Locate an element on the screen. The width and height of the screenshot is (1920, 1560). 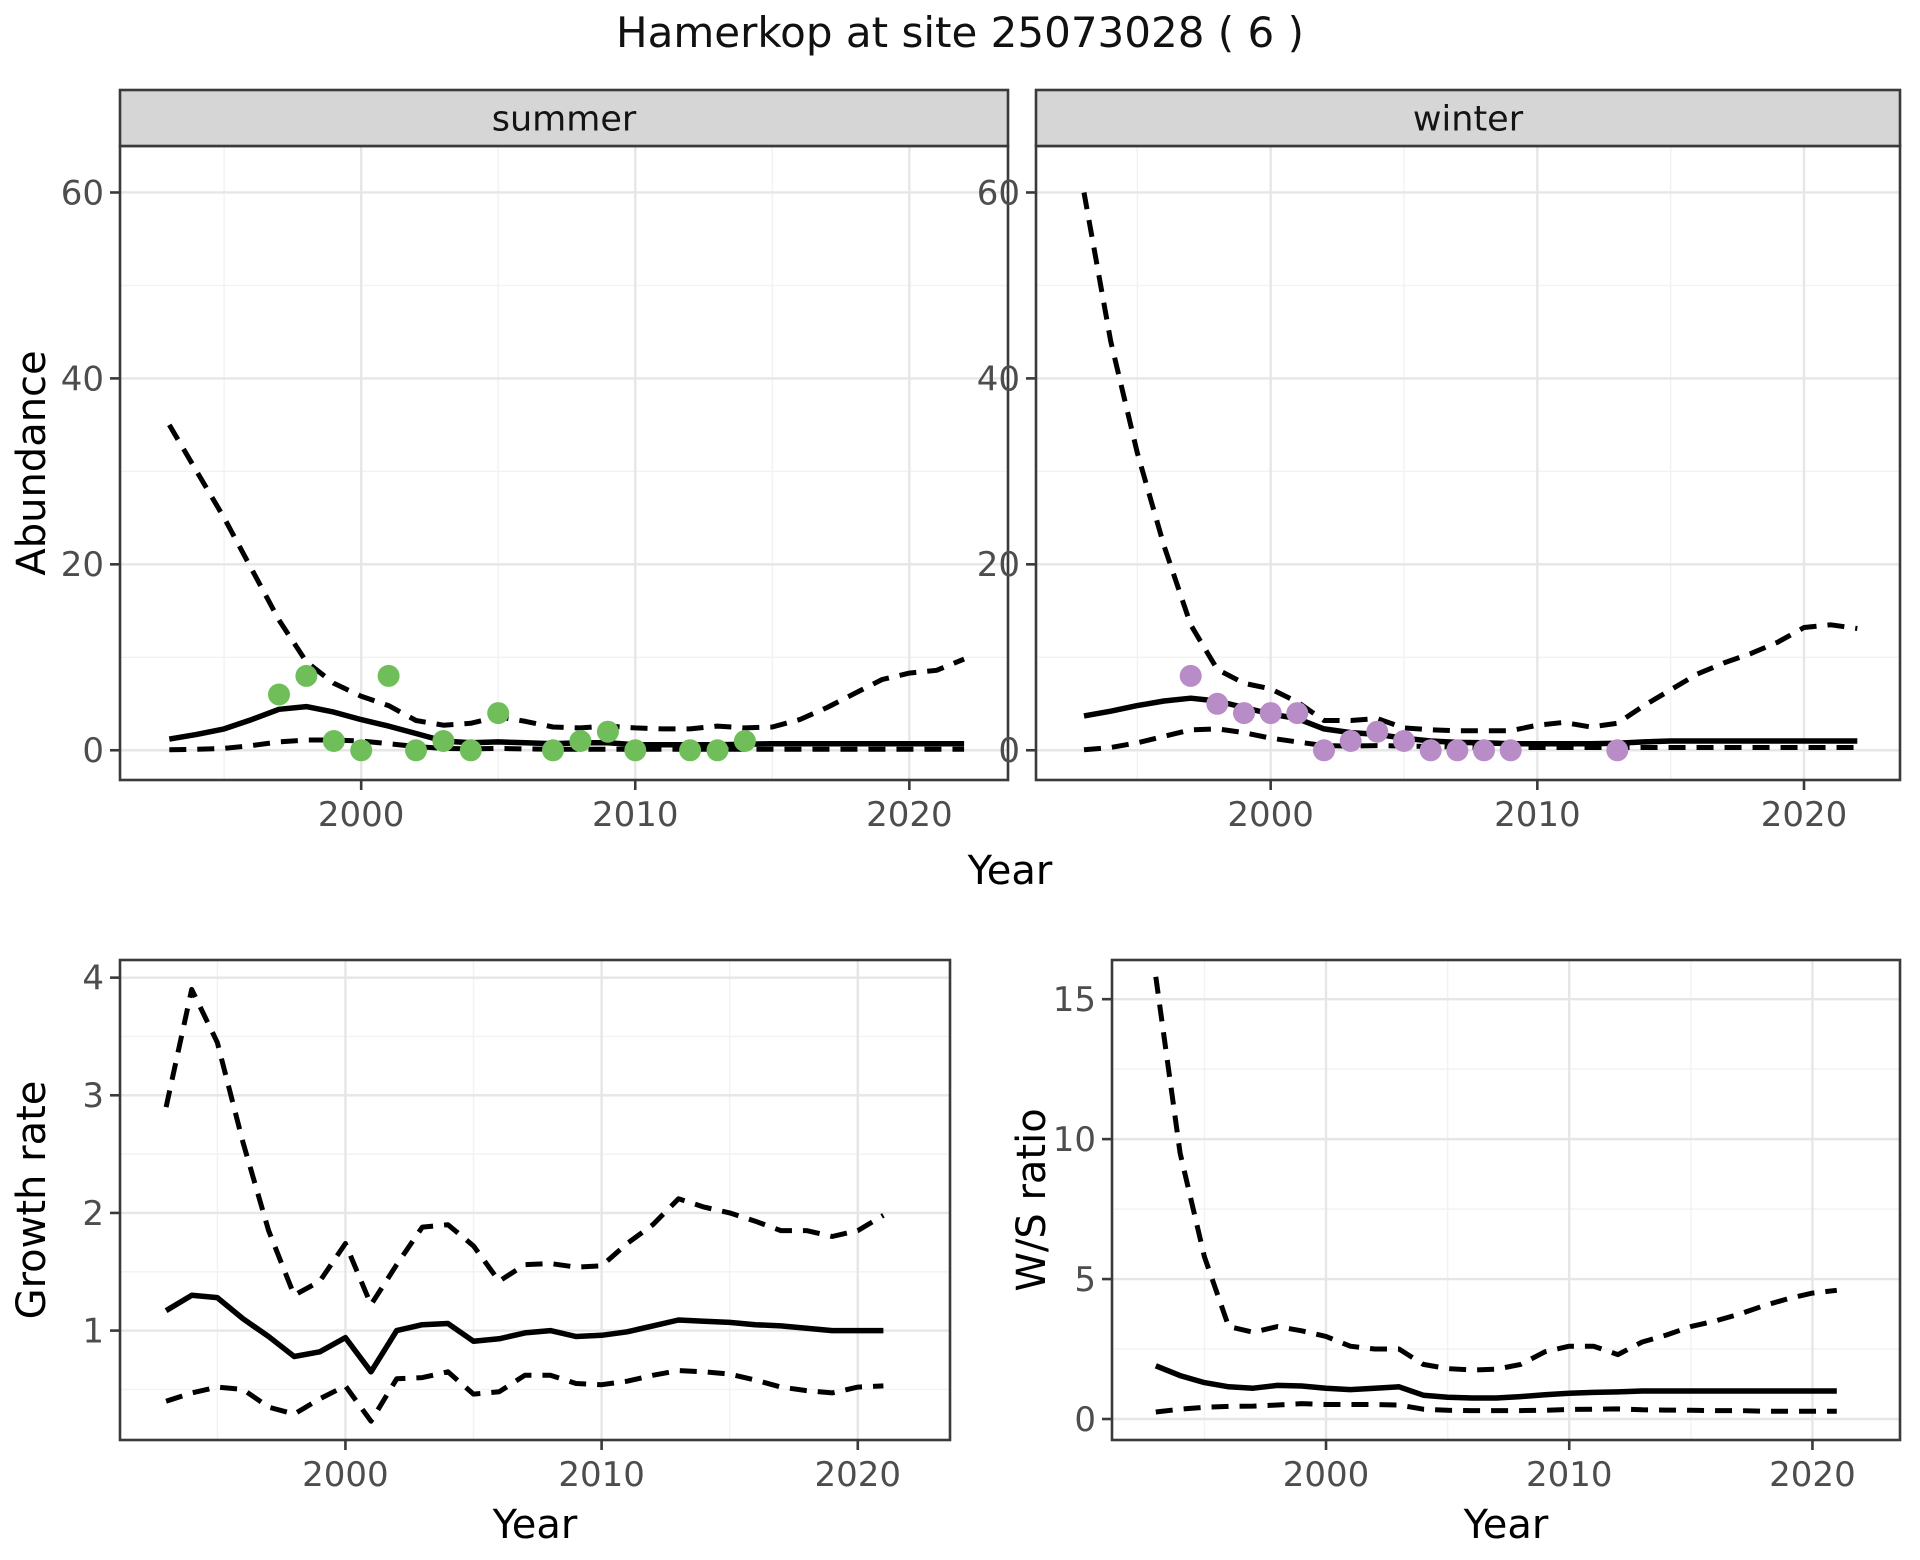
y-tick-label: 10 is located at coordinates (1074, 1140).